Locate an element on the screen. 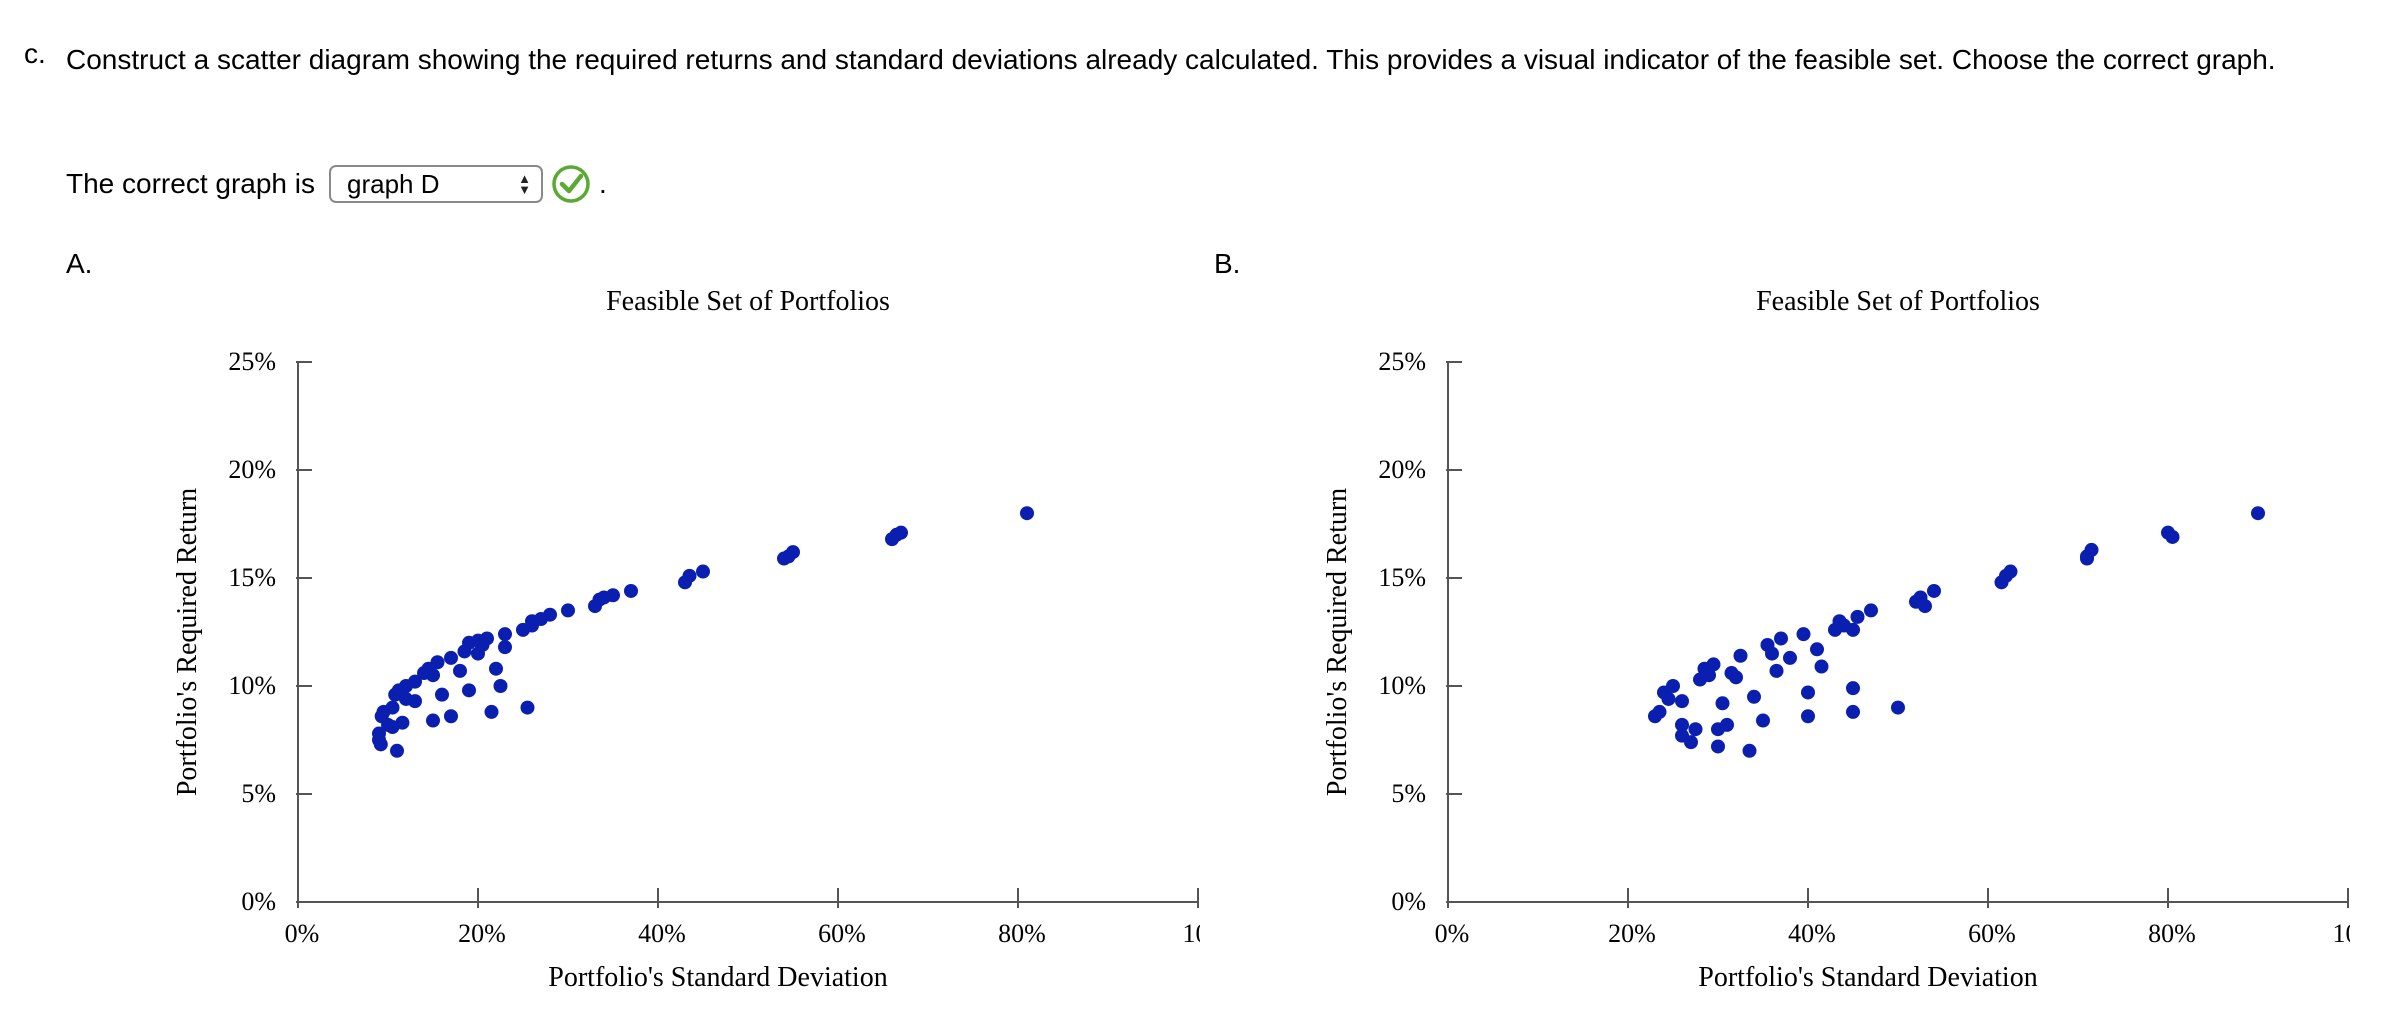 The width and height of the screenshot is (2406, 1028). graph-select-value: graph D is located at coordinates (393, 183).